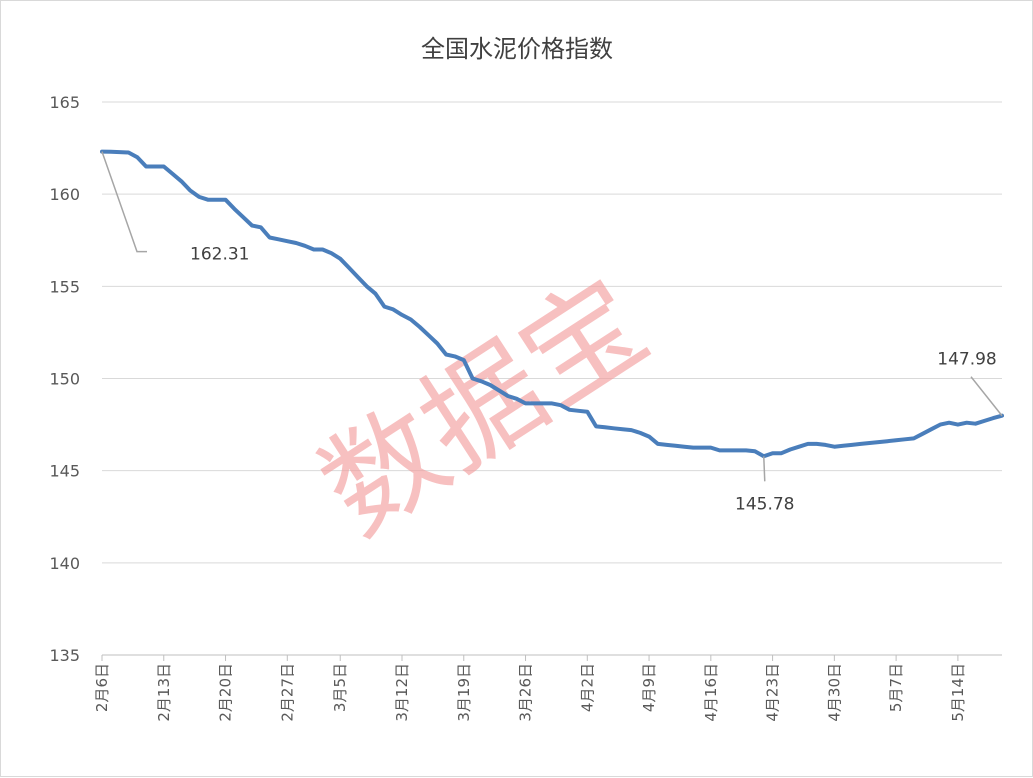 This screenshot has height=778, width=1033. I want to click on y-tick-label-150: 150, so click(64, 379).